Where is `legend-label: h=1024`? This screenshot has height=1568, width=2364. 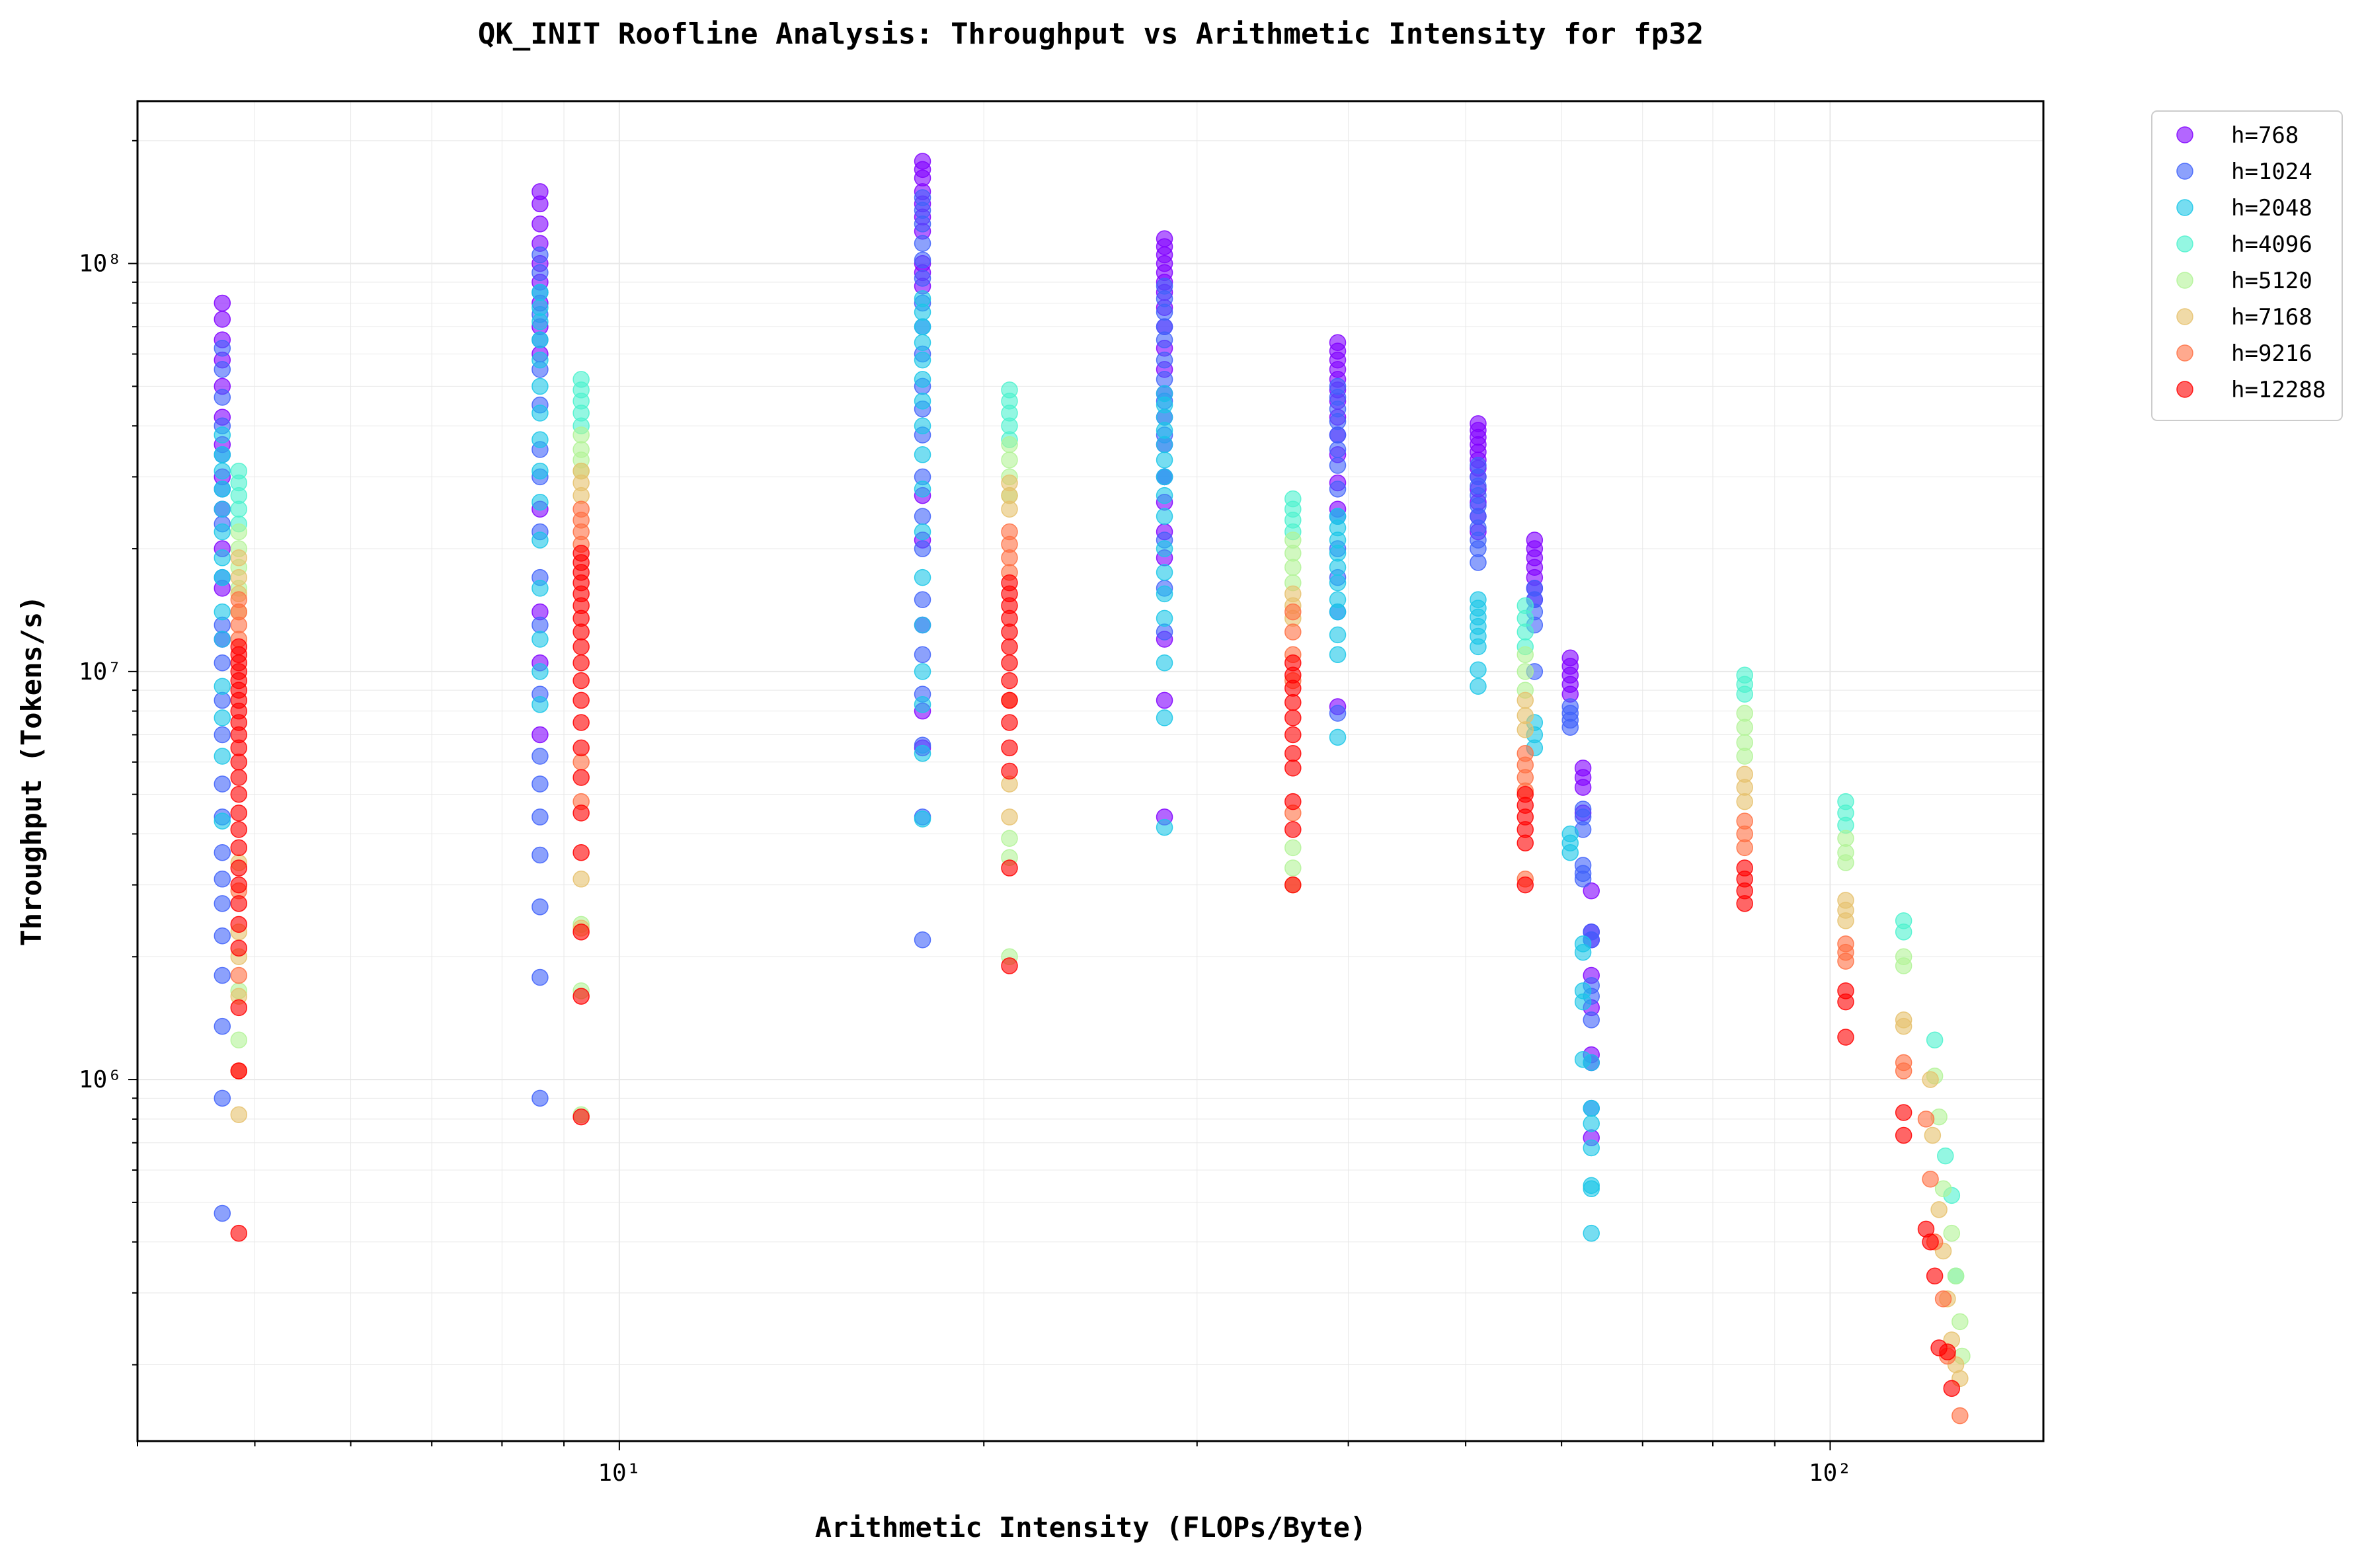 legend-label: h=1024 is located at coordinates (2271, 172).